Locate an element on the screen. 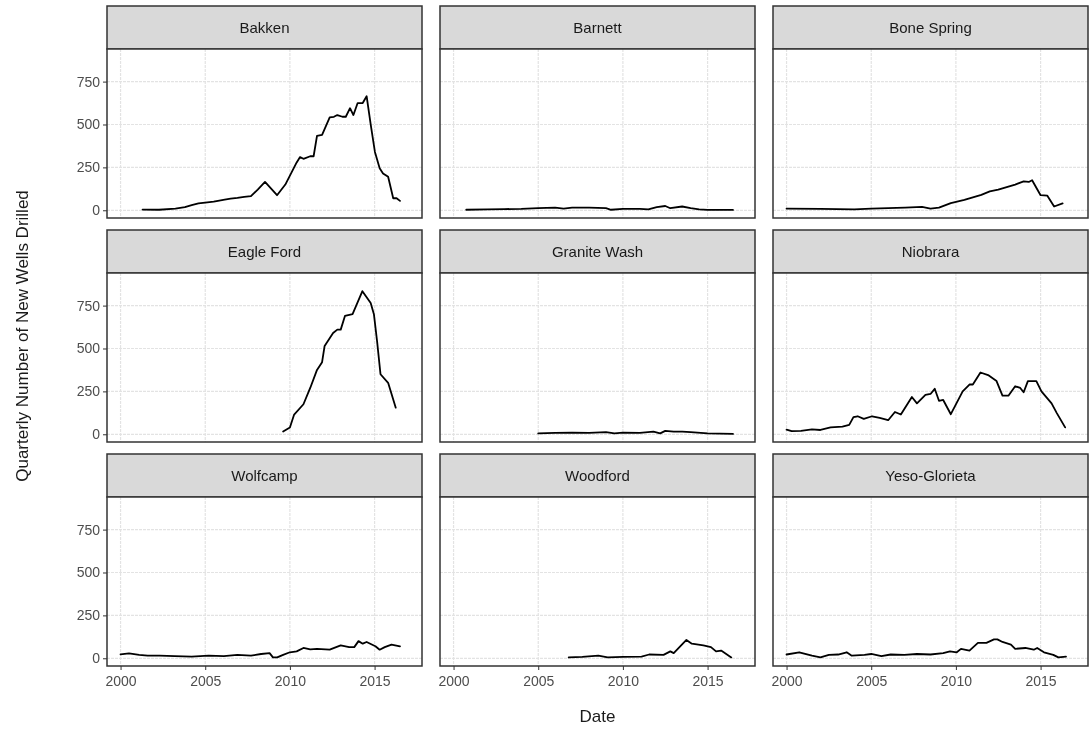 The width and height of the screenshot is (1090, 732). chart-title: Barnett is located at coordinates (598, 27).